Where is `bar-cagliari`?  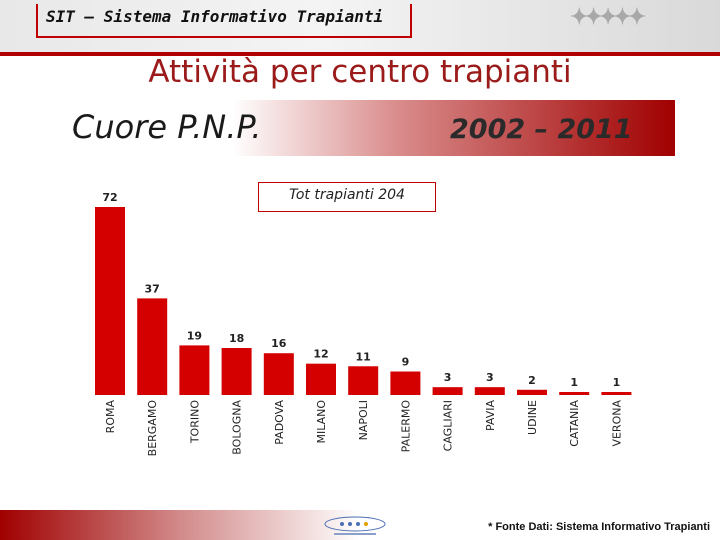
bar-cagliari is located at coordinates (447, 391).